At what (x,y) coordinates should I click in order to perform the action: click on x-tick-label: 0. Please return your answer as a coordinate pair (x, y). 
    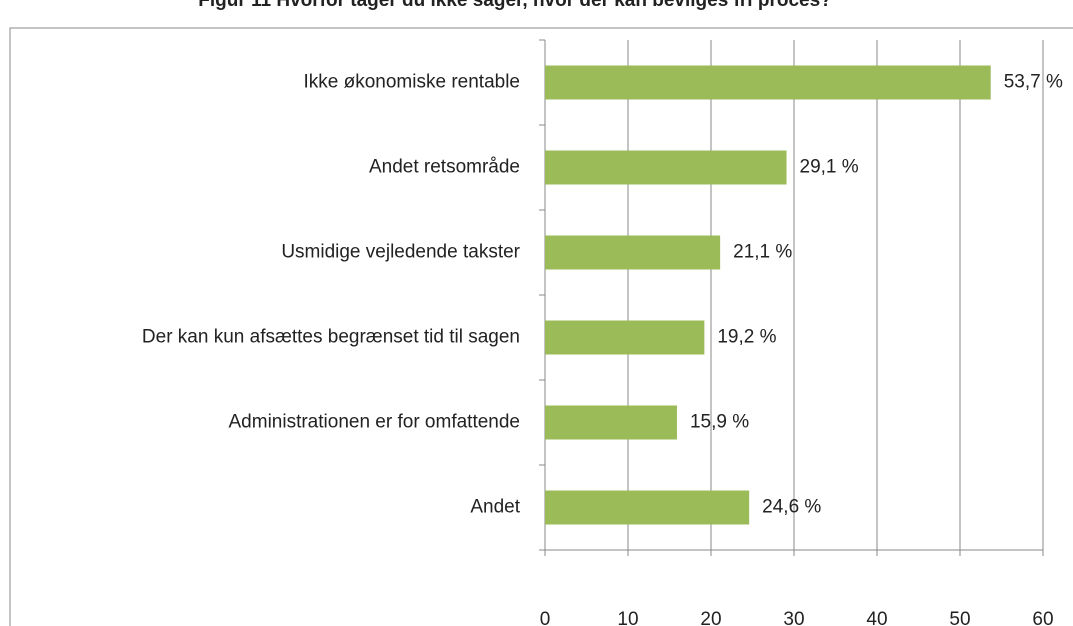
    Looking at the image, I should click on (545, 617).